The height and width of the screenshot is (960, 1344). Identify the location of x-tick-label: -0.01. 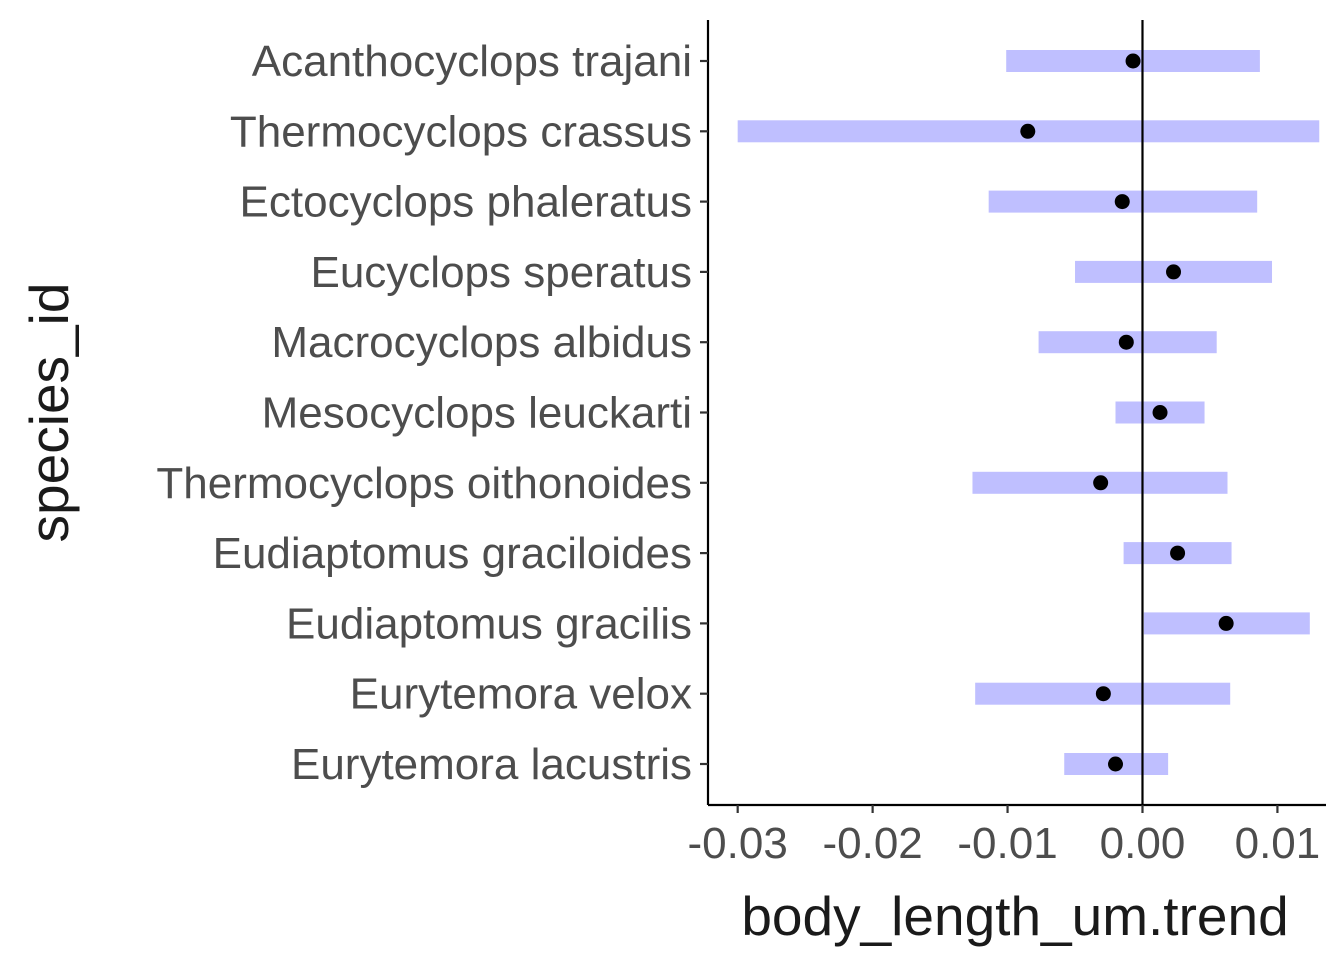
(1007, 843).